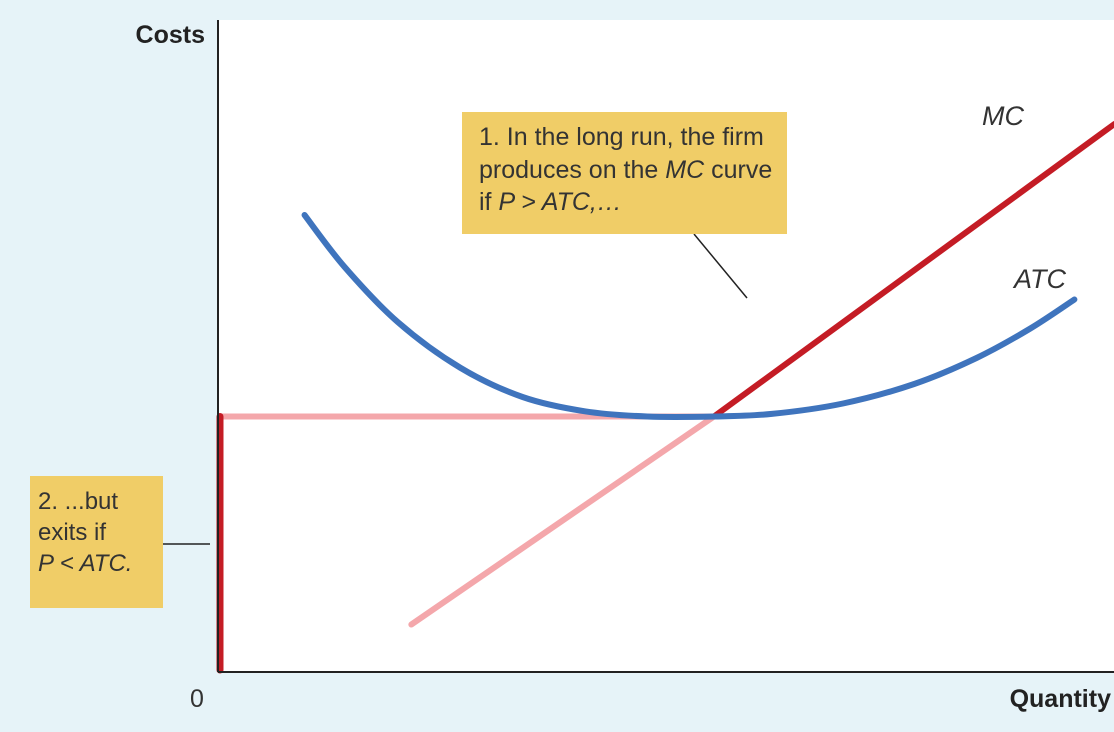 This screenshot has height=732, width=1114. I want to click on exit-annotation: 2. ...but exits if P < ATC., so click(96, 542).